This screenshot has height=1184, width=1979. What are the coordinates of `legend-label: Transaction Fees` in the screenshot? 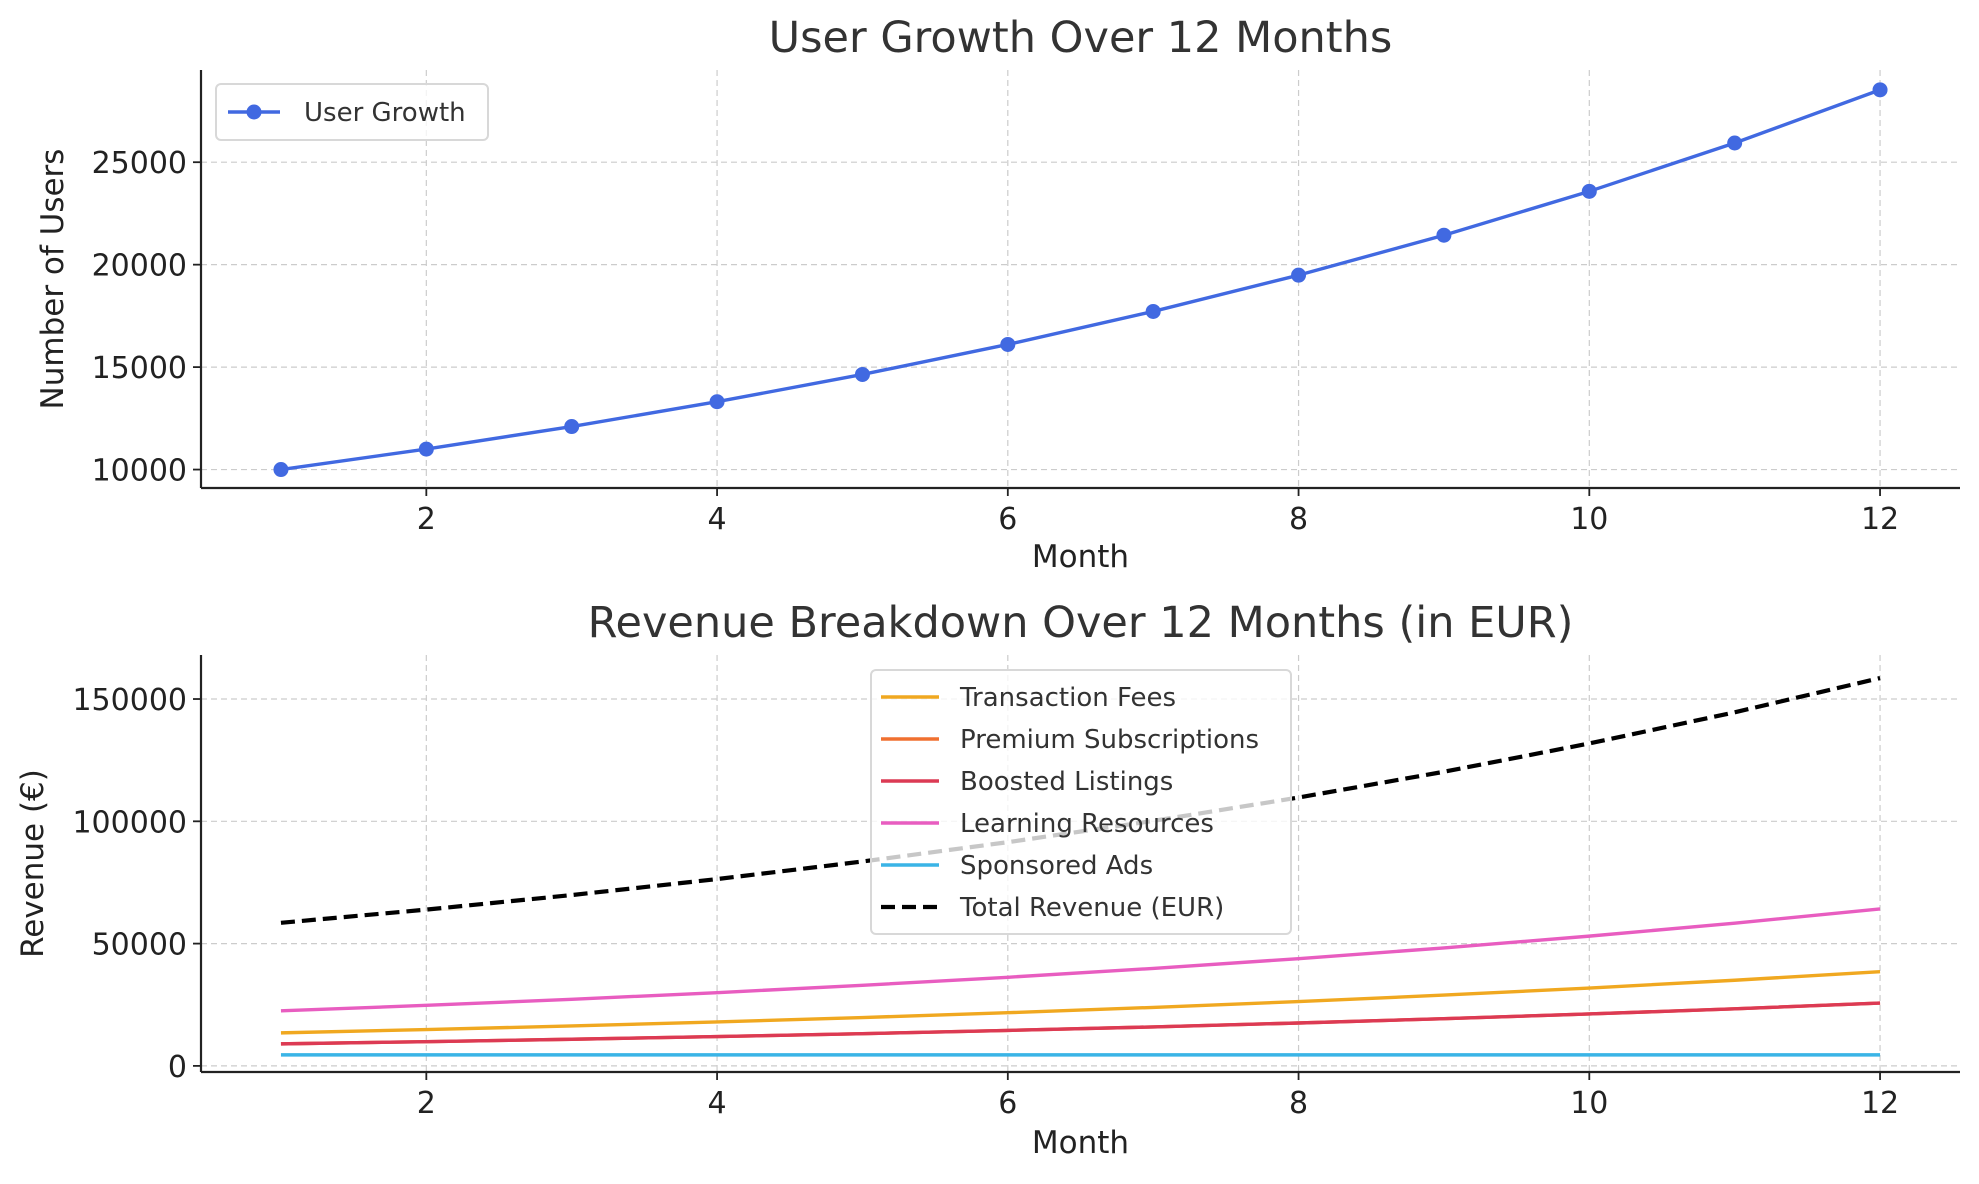 It's located at (1067, 698).